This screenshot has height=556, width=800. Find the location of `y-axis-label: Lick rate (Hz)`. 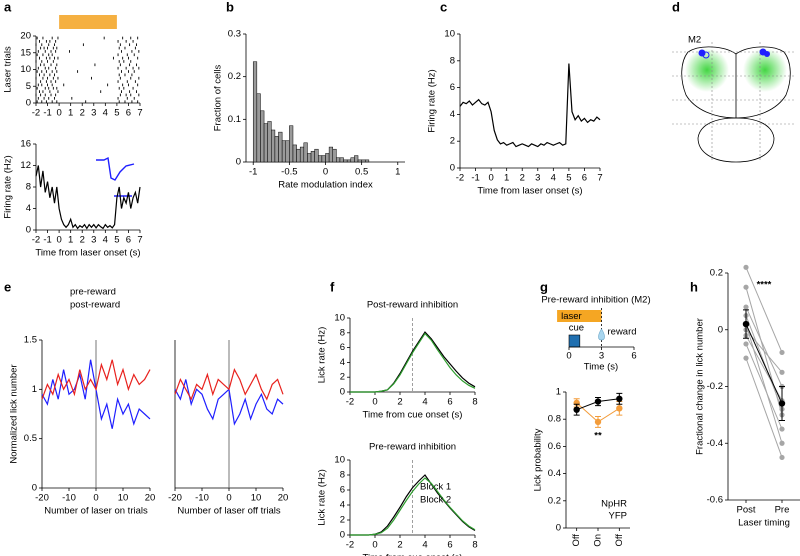

y-axis-label: Lick rate (Hz) is located at coordinates (322, 355).